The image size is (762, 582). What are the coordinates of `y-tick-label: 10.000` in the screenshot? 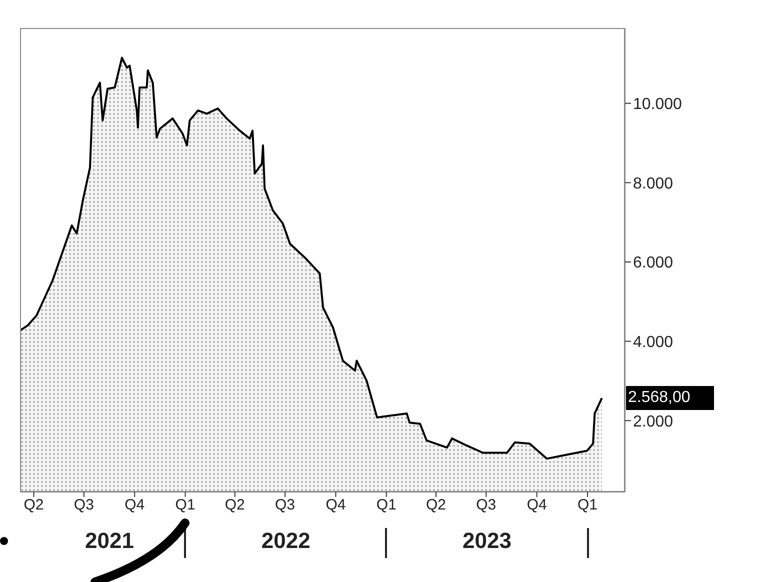 It's located at (657, 105).